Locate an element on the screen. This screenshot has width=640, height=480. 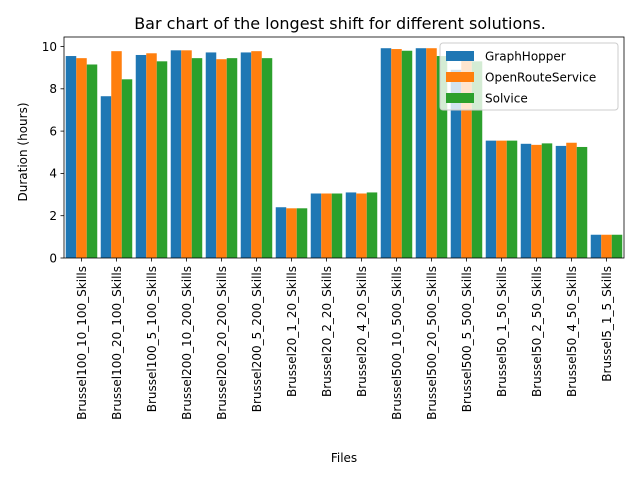
x-tick-label: Brussel20_2_20_Skills is located at coordinates (327, 331).